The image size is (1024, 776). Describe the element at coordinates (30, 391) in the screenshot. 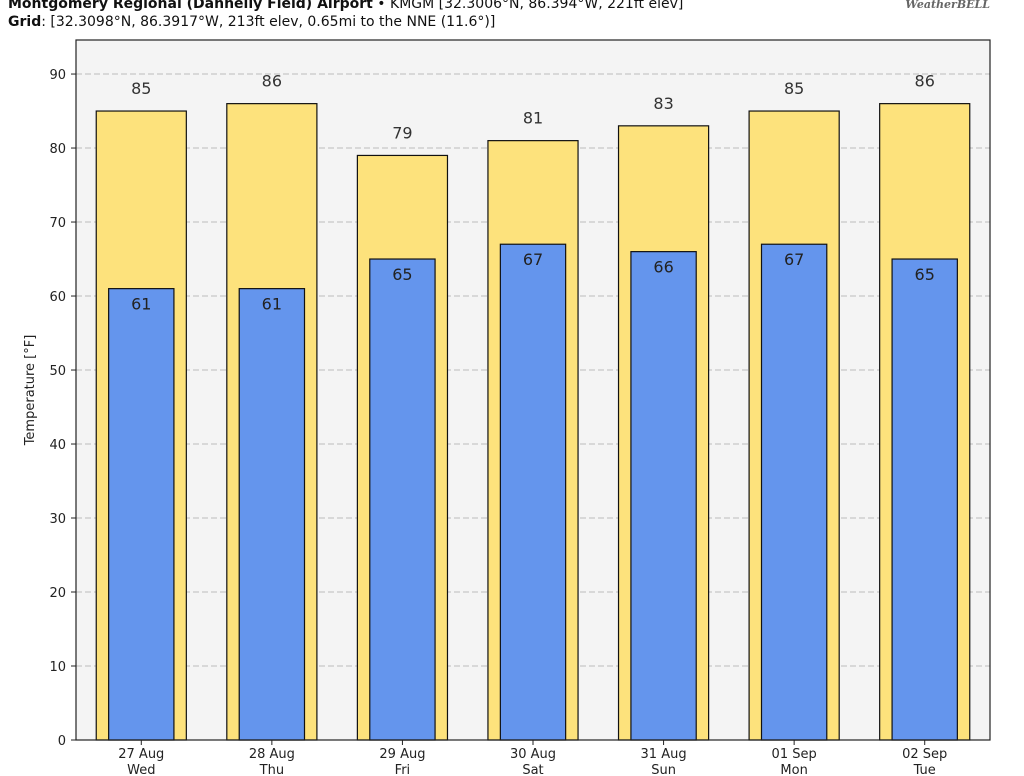

I see `y-axis-label: Temperature [°F]` at that location.